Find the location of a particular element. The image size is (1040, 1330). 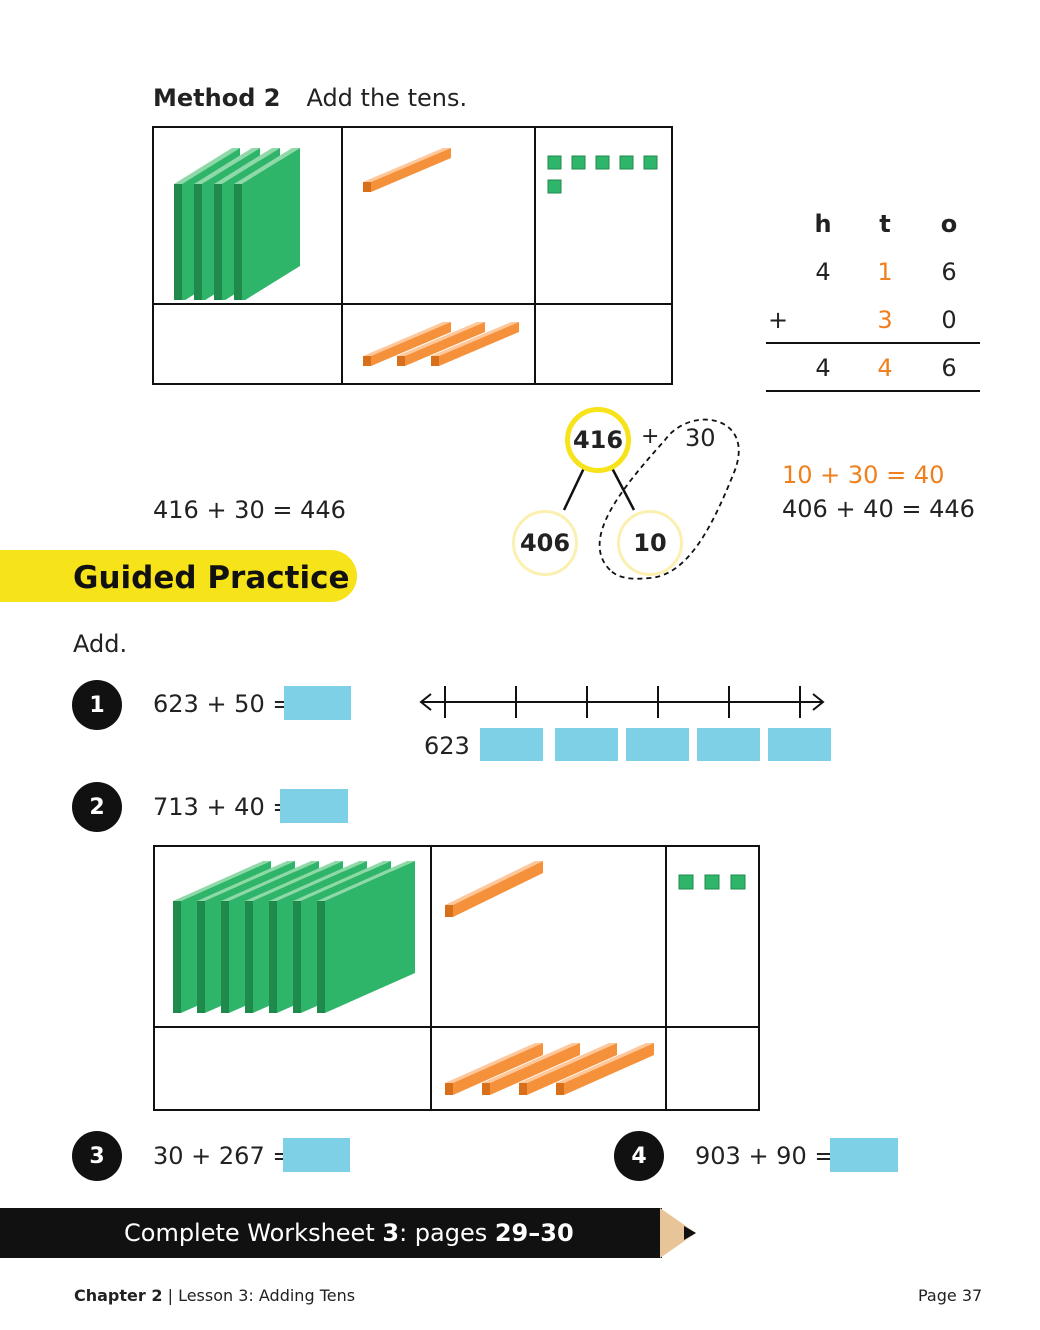

problem-1-text: 623 + 50 = is located at coordinates (223, 704).